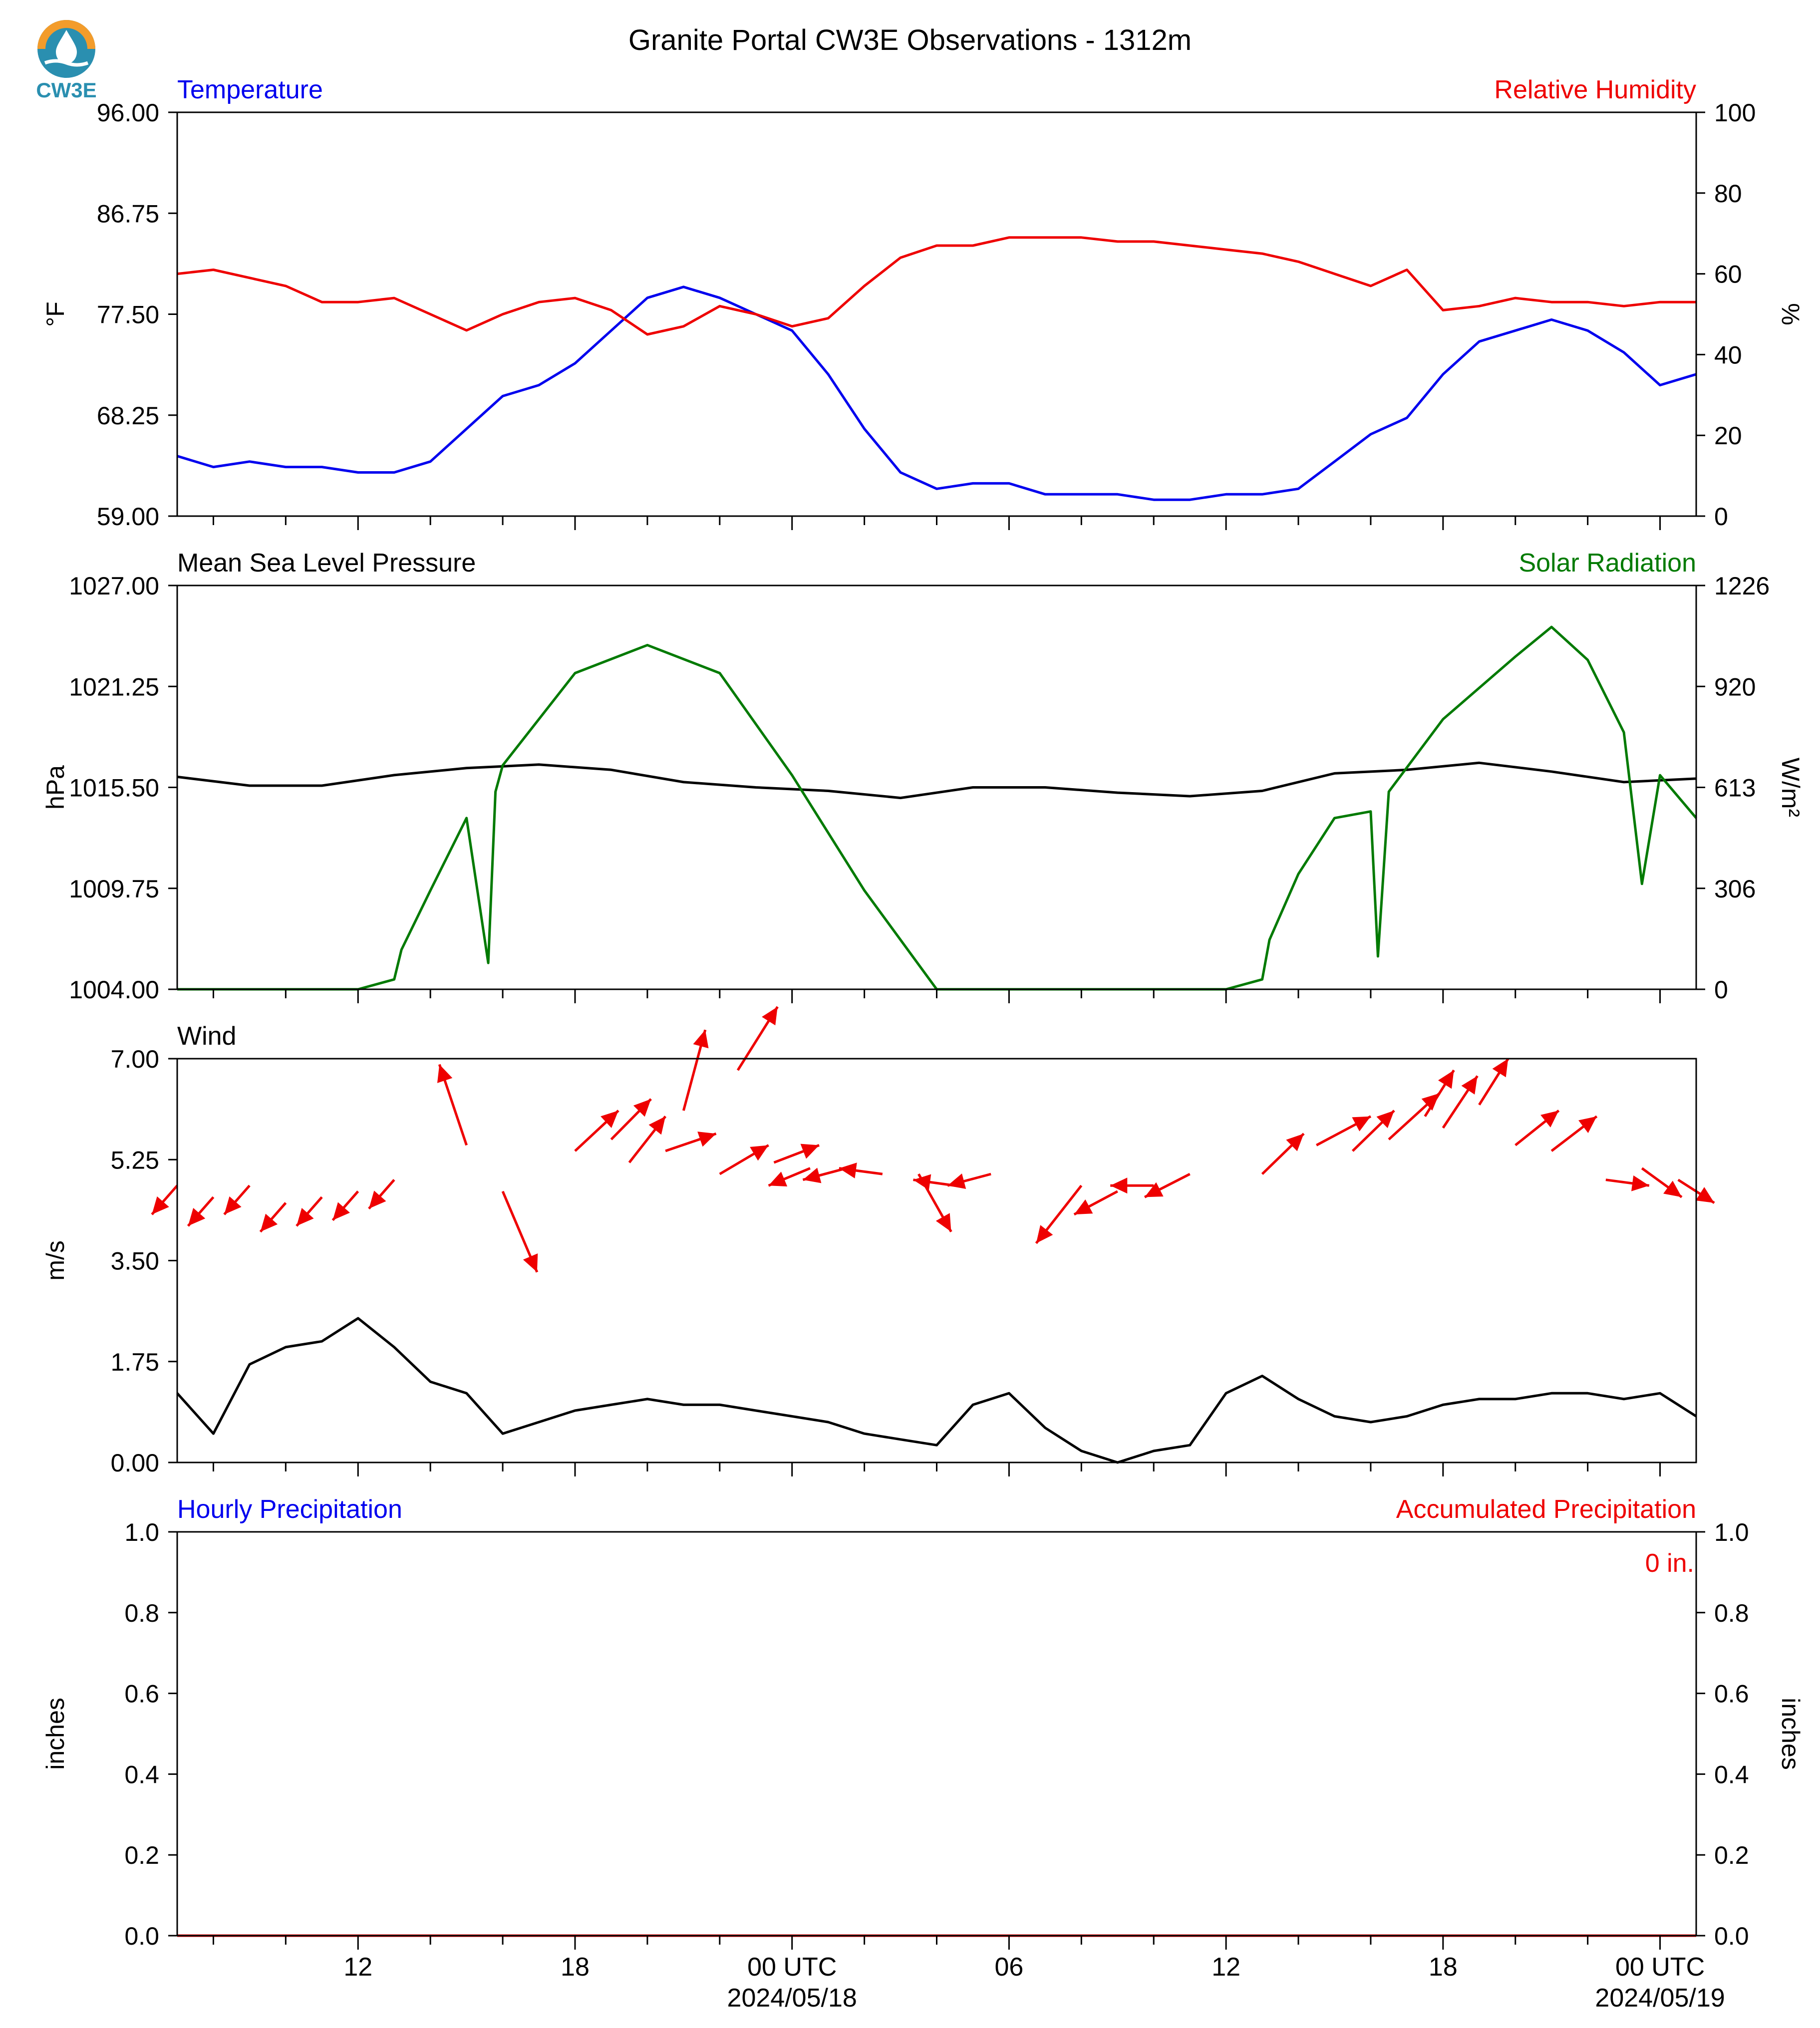 Image resolution: width=1820 pixels, height=2028 pixels. I want to click on y-tick-label-left: 0.8, so click(141, 1613).